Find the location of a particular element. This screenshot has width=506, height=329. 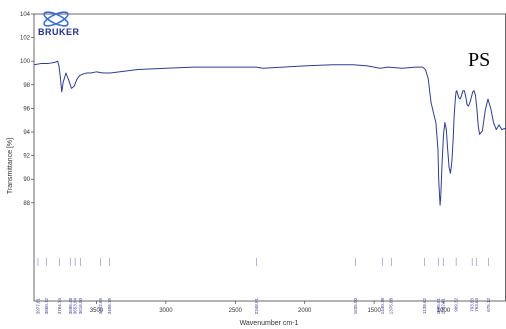

peak-label: 3472.65 is located at coordinates (100, 306).